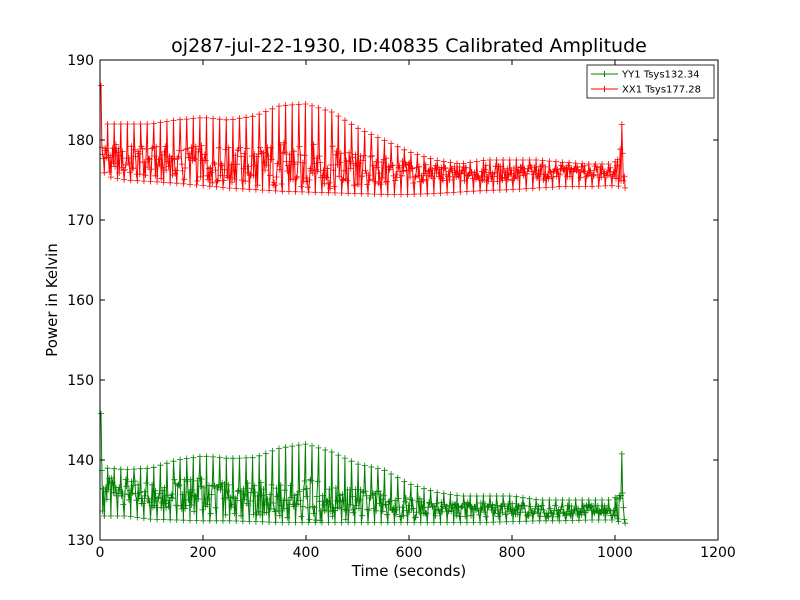 The image size is (800, 600). I want to click on y-tick-label: 180, so click(80, 141).